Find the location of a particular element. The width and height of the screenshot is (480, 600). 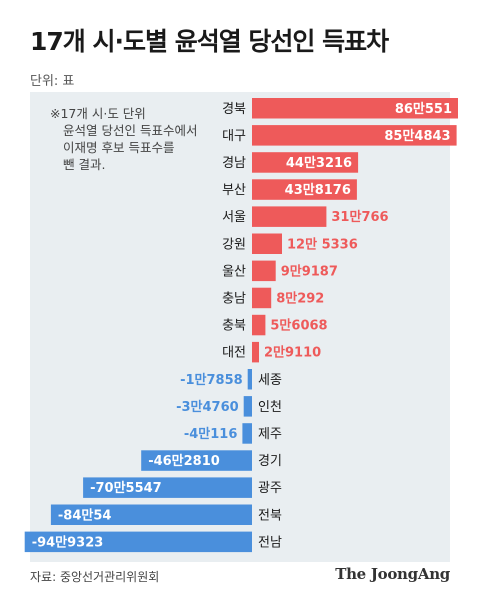

value-label: 31만766 is located at coordinates (359, 217).